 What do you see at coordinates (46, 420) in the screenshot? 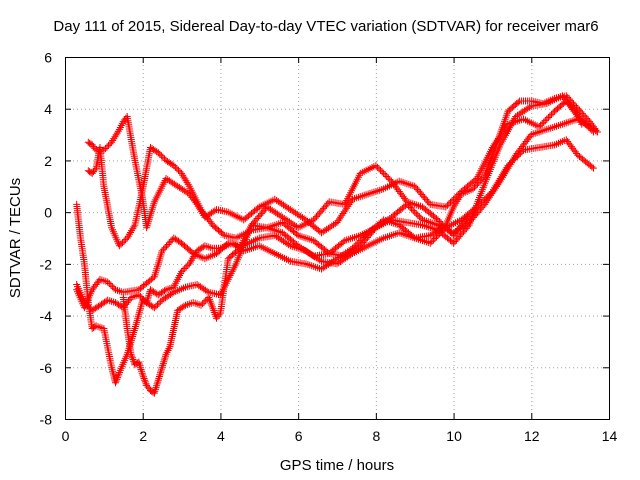
I see `y-tick-label: -8` at bounding box center [46, 420].